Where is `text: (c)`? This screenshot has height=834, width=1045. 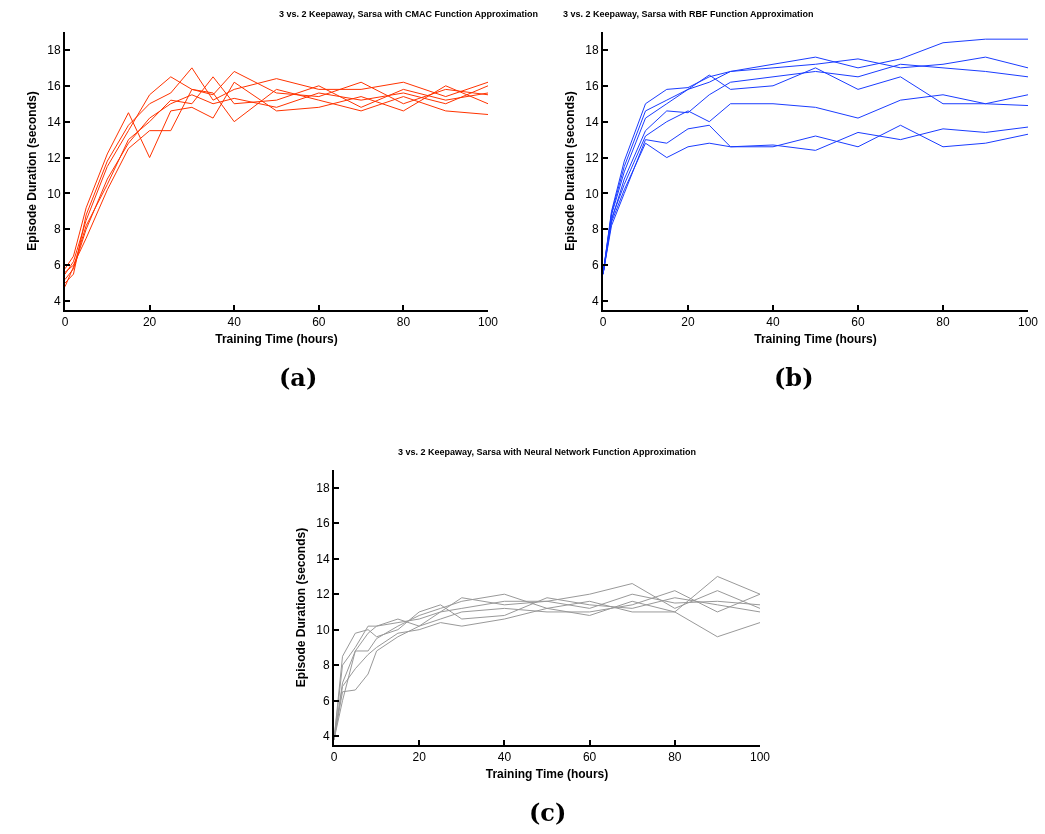 text: (c) is located at coordinates (548, 812).